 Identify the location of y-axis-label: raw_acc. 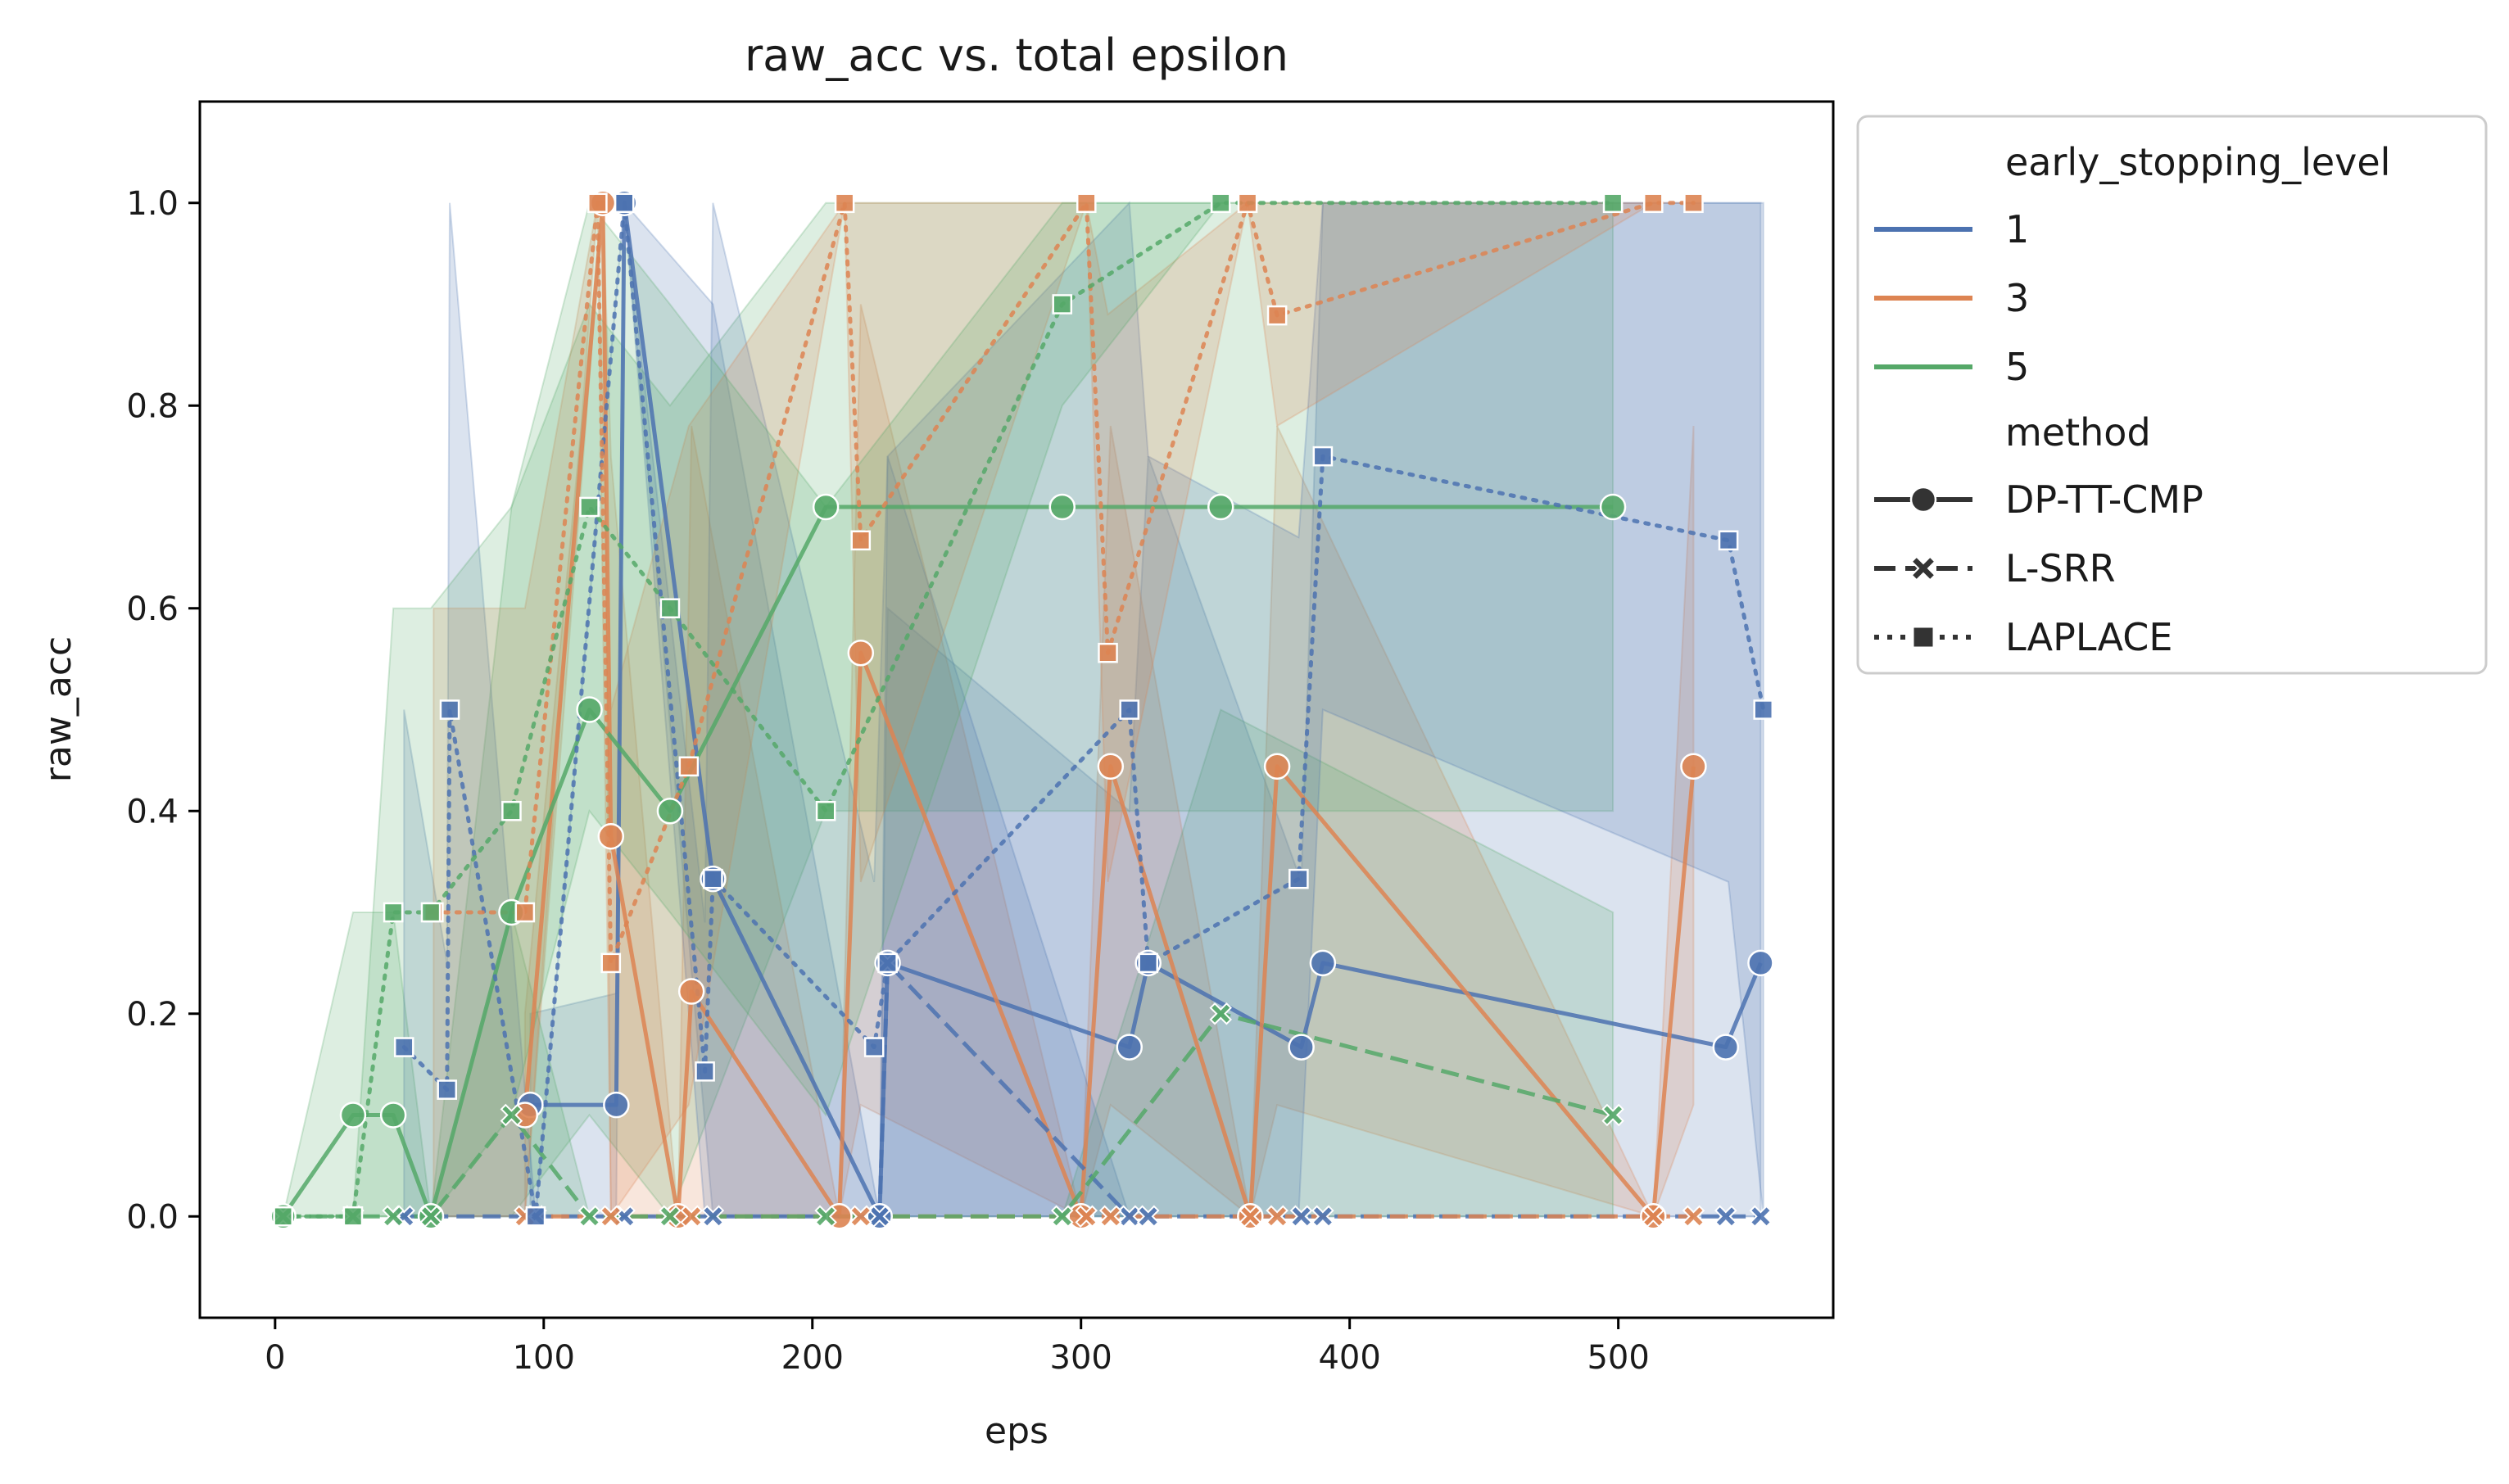
(58, 709).